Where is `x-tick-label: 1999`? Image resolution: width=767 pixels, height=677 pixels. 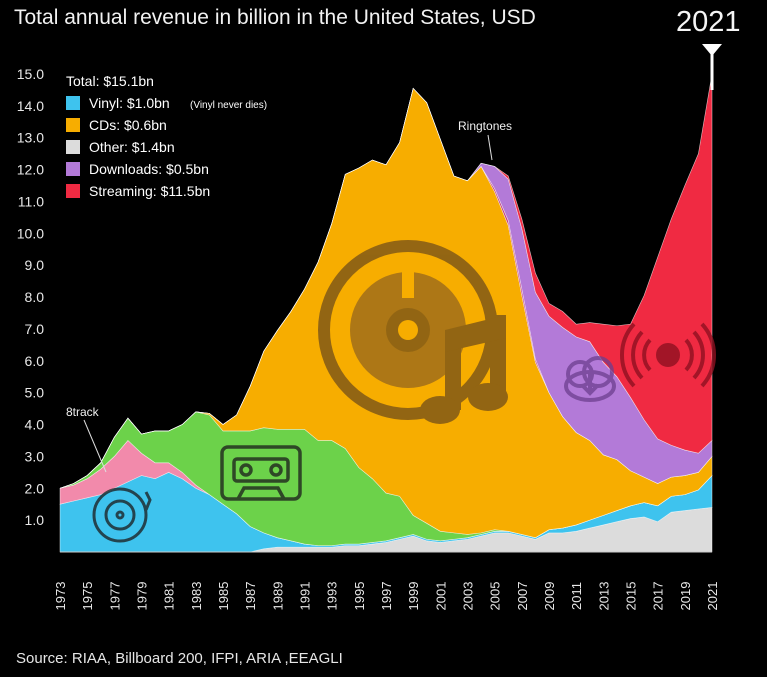 x-tick-label: 1999 is located at coordinates (413, 596).